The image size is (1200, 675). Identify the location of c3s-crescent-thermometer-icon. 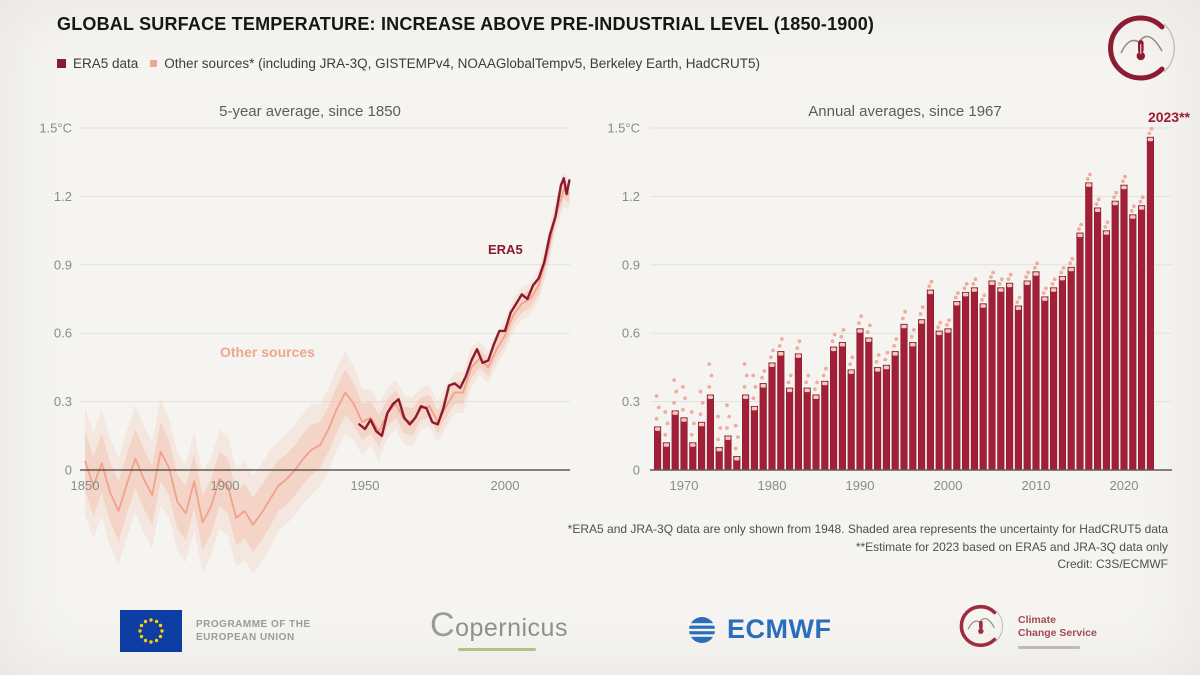
(1142, 48).